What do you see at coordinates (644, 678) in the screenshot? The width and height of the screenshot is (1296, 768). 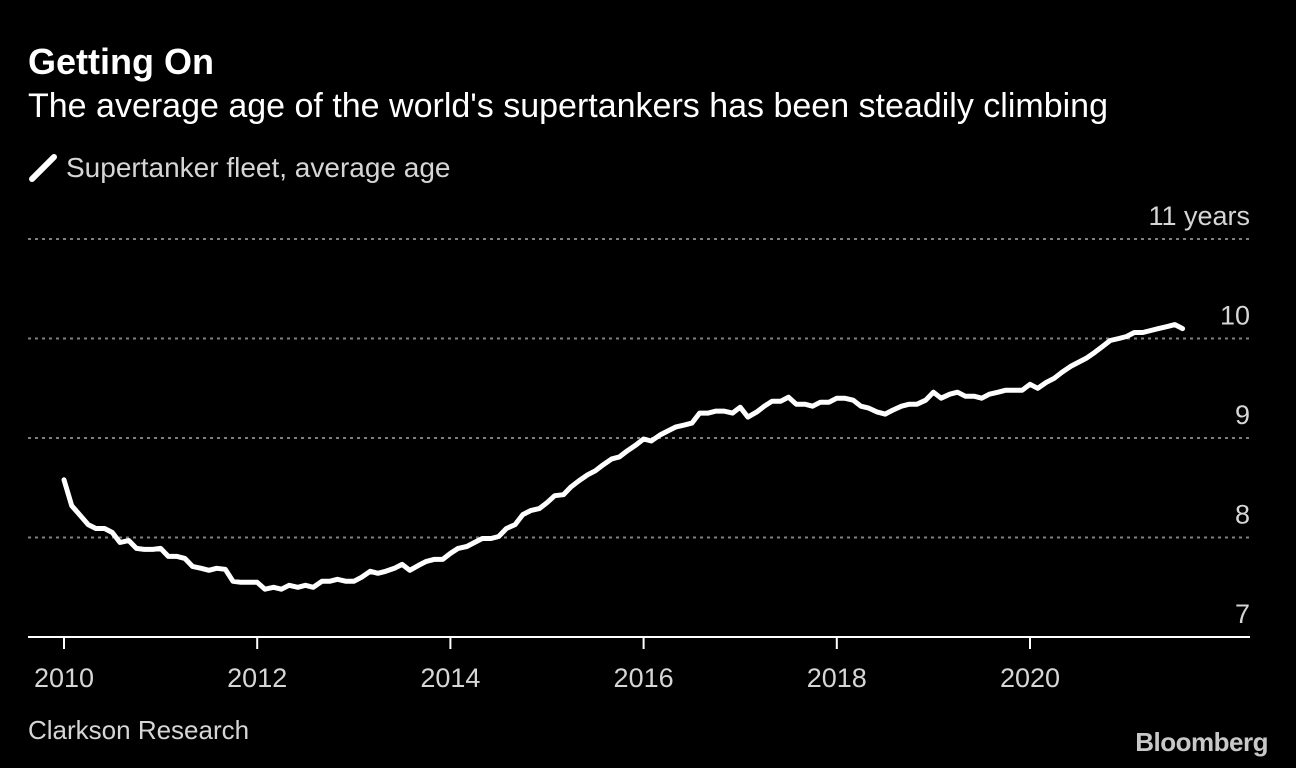 I see `x-tick-label-2016: 2016` at bounding box center [644, 678].